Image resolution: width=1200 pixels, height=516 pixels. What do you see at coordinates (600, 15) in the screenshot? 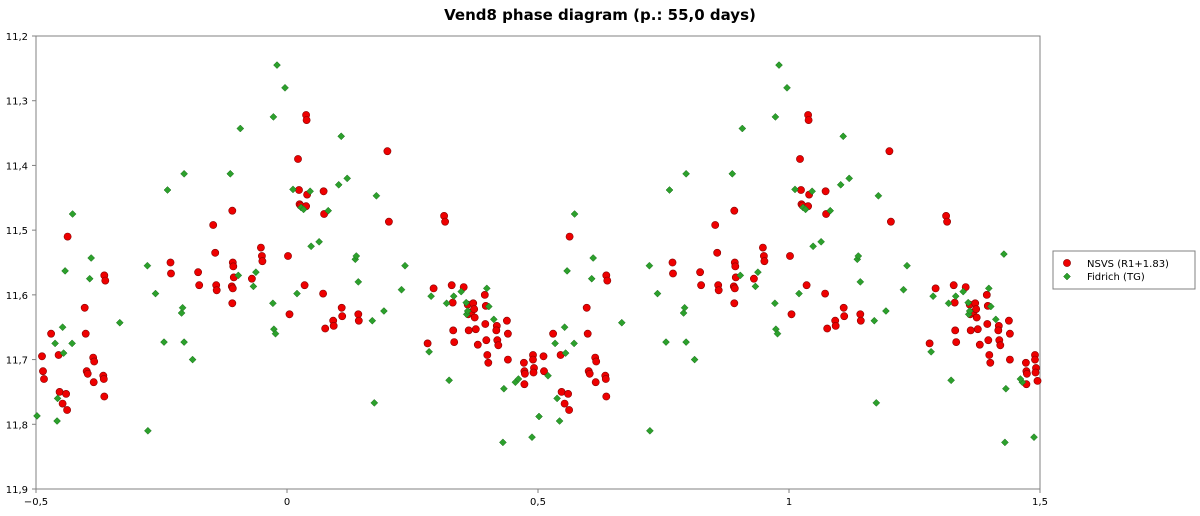
I see `chart-title: Vend8 phase diagram (p.: 55,0 days)` at bounding box center [600, 15].